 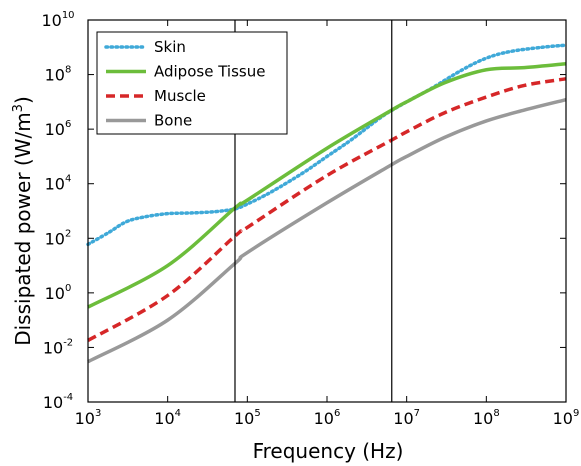 I want to click on legend-box, so click(x=192, y=83).